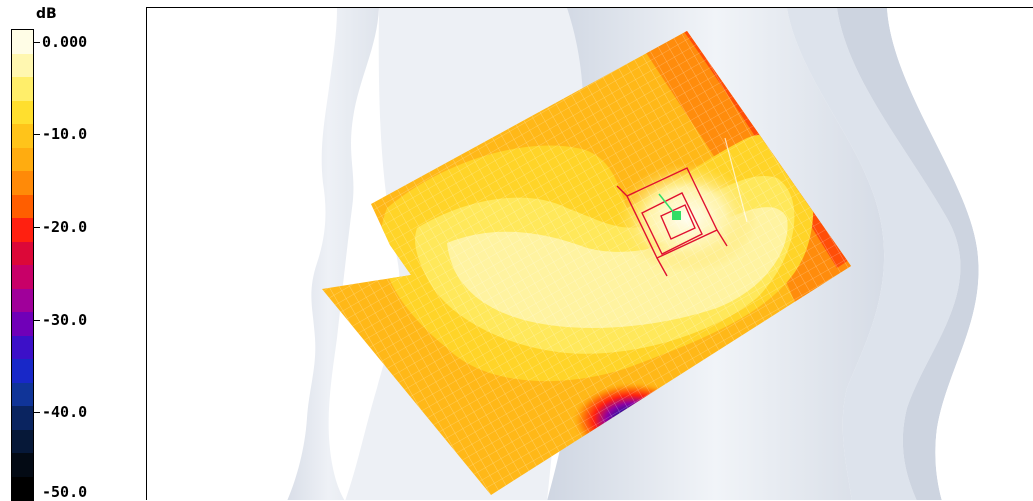 Image resolution: width=1033 pixels, height=501 pixels. I want to click on legend-label-20: -20.0, so click(65, 227).